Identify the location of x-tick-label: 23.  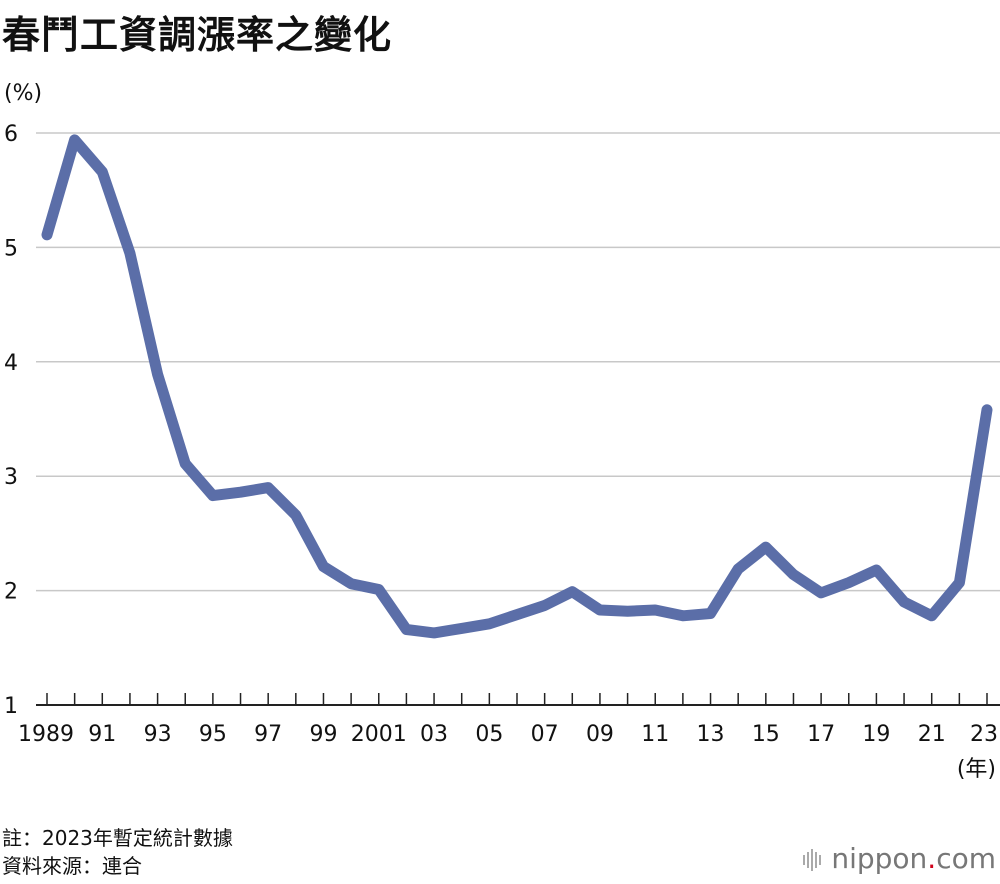
(984, 734).